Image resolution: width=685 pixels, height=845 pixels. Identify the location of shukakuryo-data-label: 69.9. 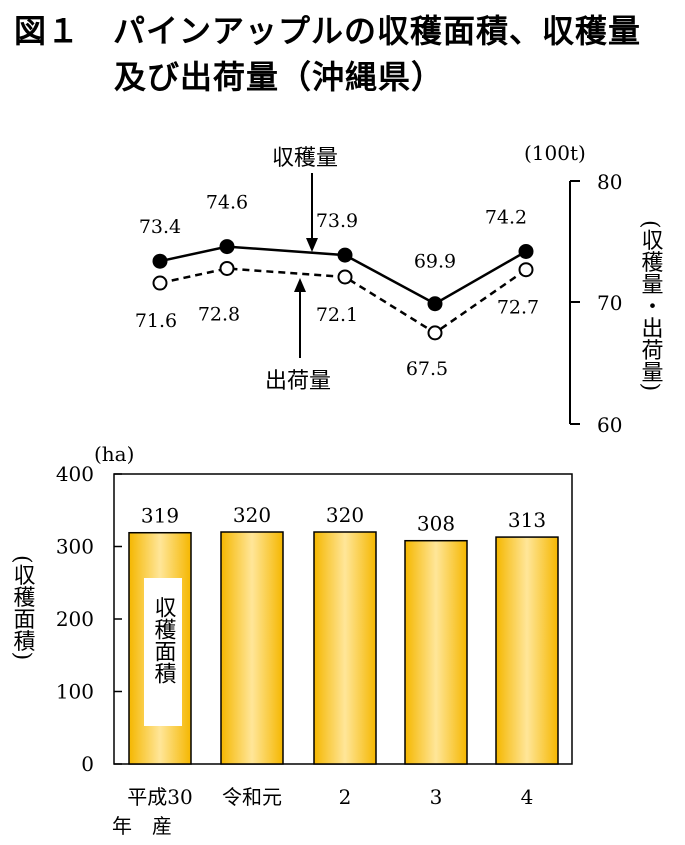
(435, 262).